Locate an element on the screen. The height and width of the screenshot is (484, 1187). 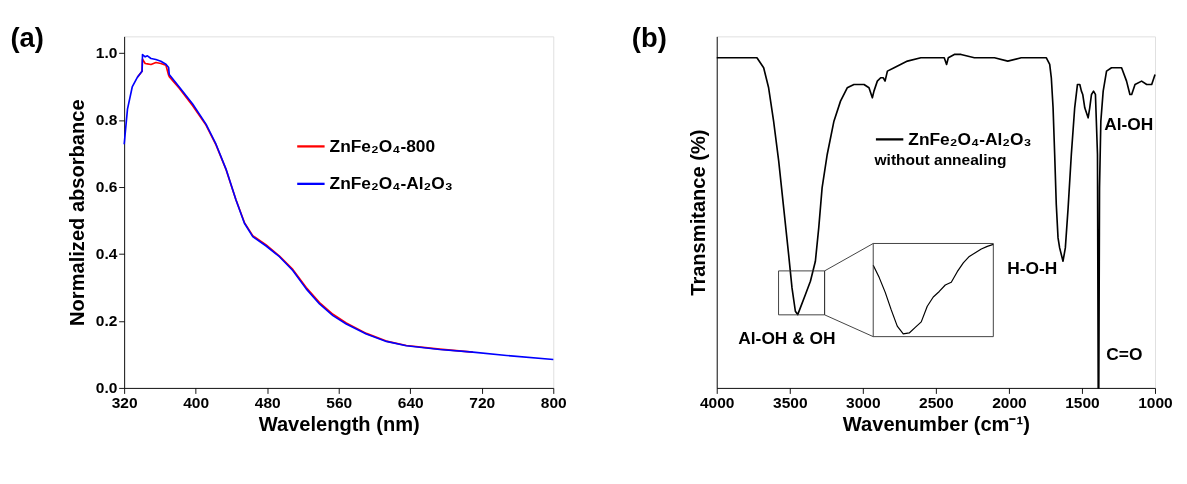
annotation: H-O-H is located at coordinates (1032, 267).